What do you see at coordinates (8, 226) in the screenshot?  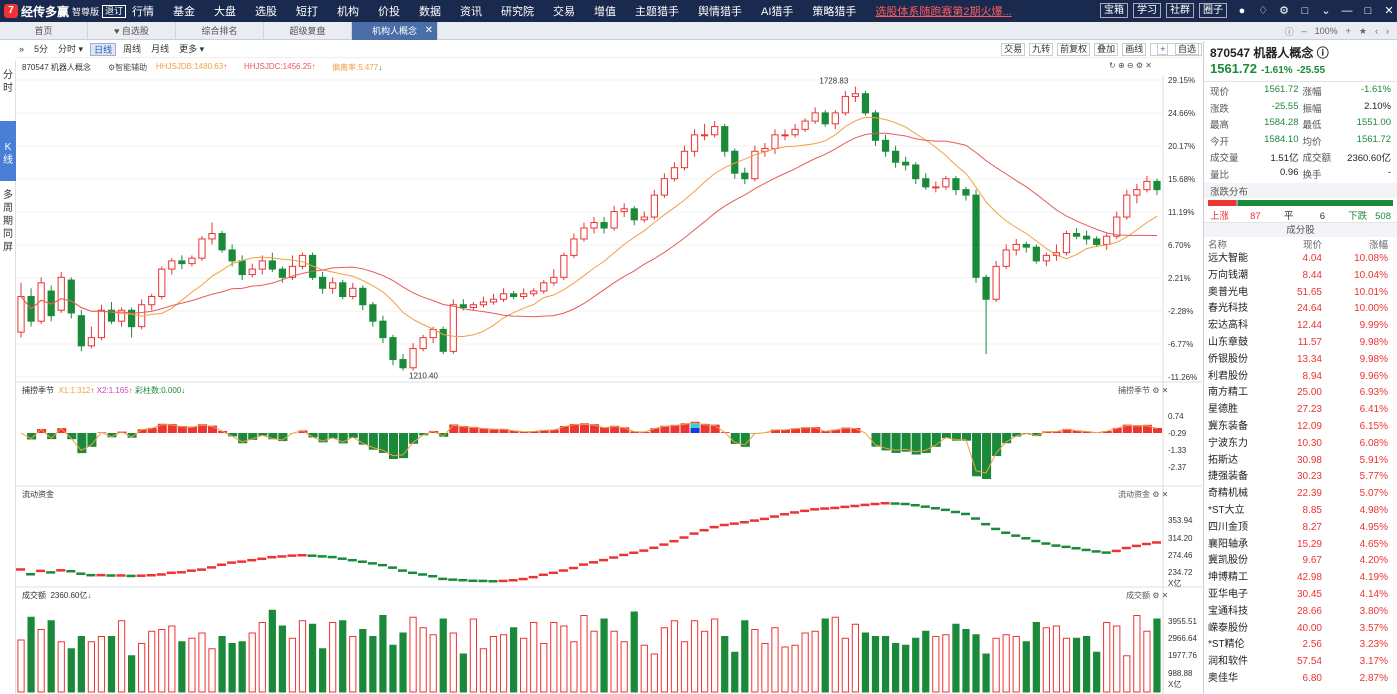 I see `vtab-multi-period: 多周期同屏` at bounding box center [8, 226].